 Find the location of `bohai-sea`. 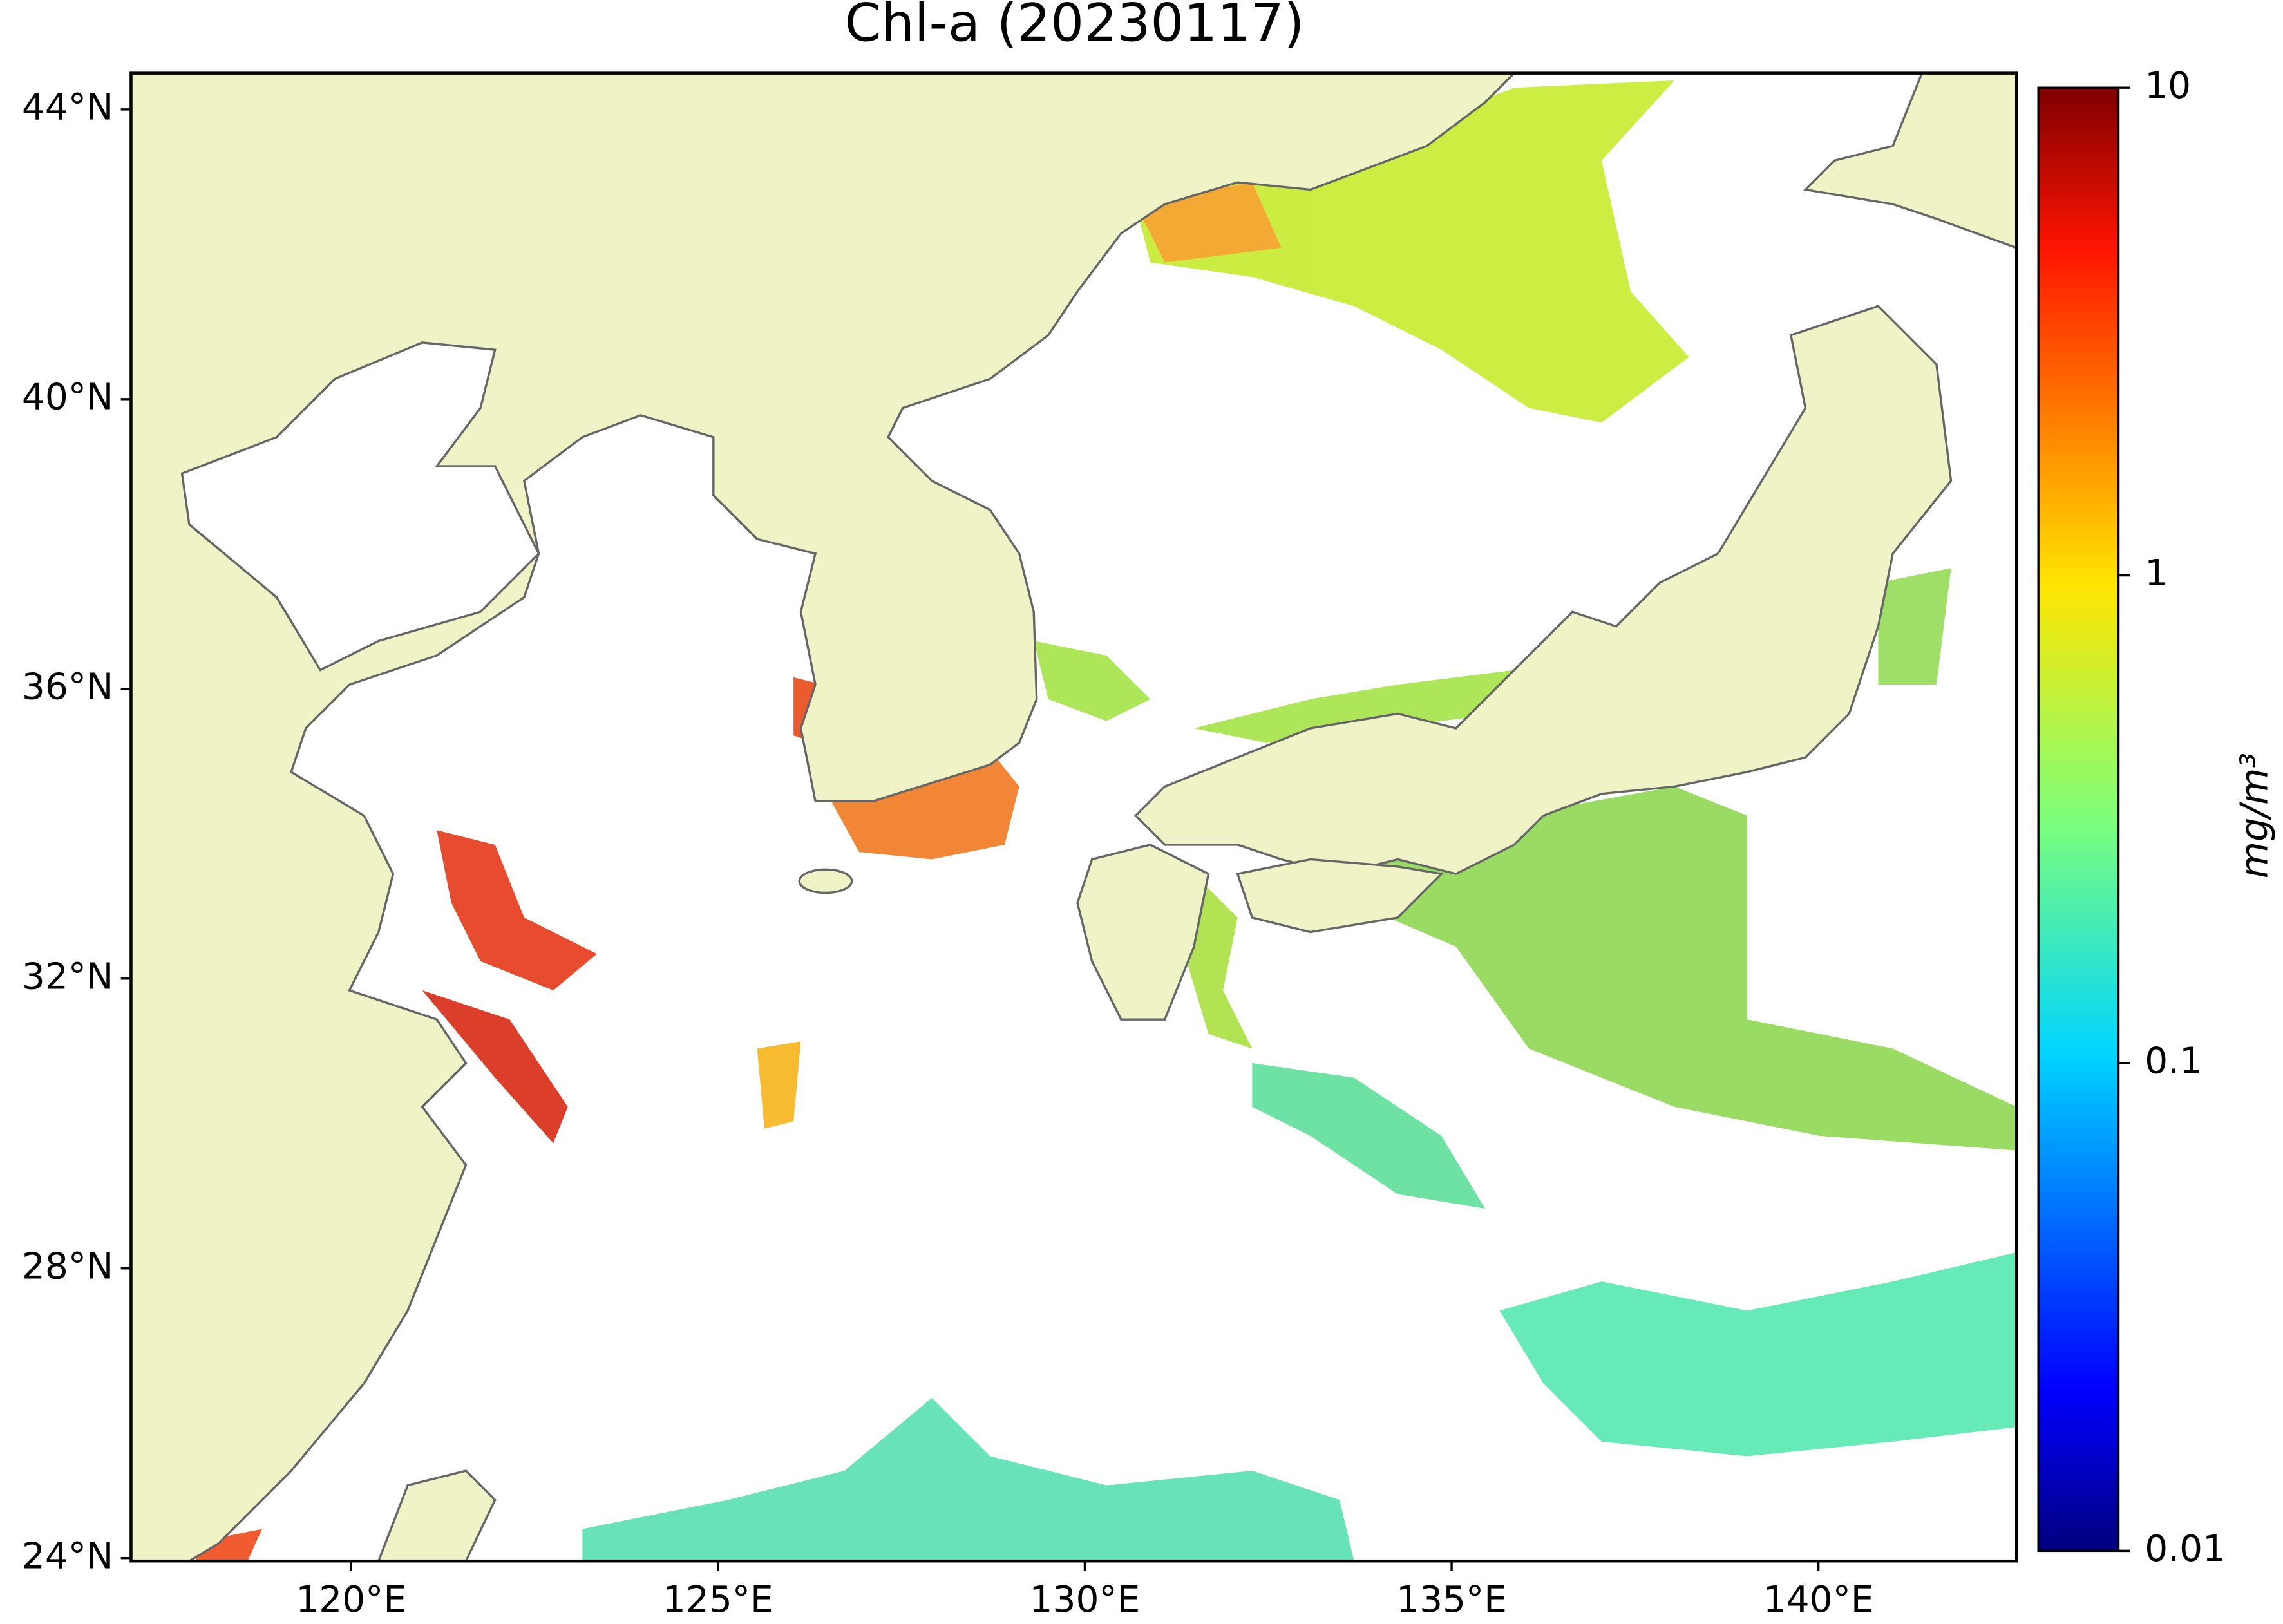

bohai-sea is located at coordinates (360, 507).